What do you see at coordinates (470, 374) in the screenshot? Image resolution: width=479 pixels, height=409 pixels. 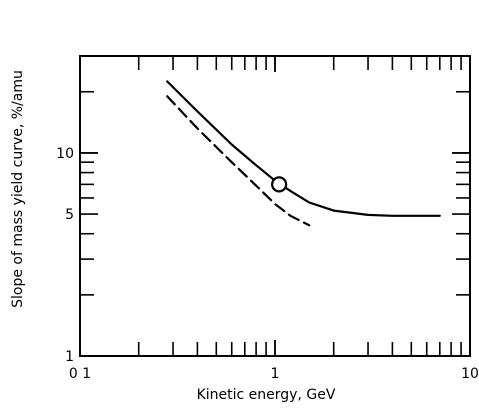 I see `x-tick-label: 10` at bounding box center [470, 374].